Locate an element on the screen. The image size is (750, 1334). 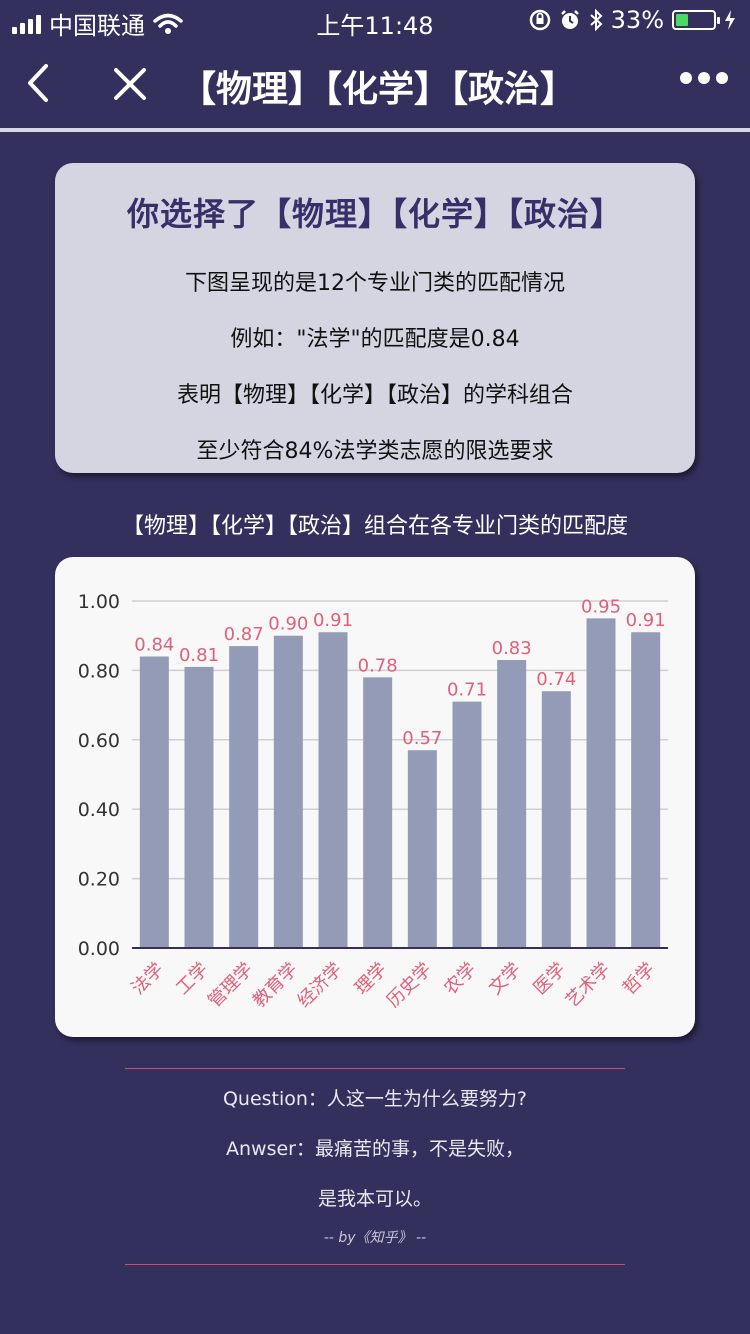
info-line: 例如："法学"的匹配度是0.84 is located at coordinates (375, 339).